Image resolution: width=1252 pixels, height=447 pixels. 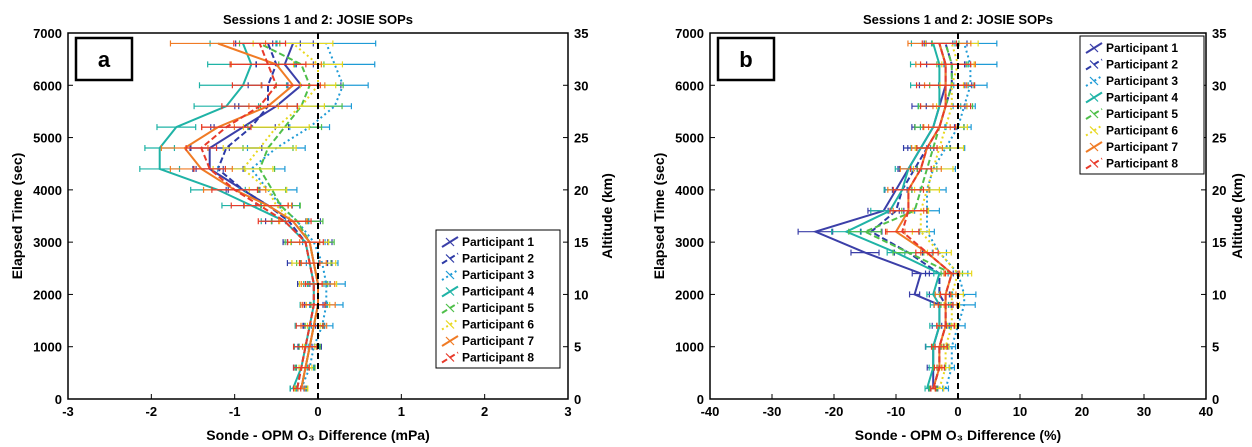 I want to click on panel-a-y-tick-label: 0, so click(x=58, y=399).